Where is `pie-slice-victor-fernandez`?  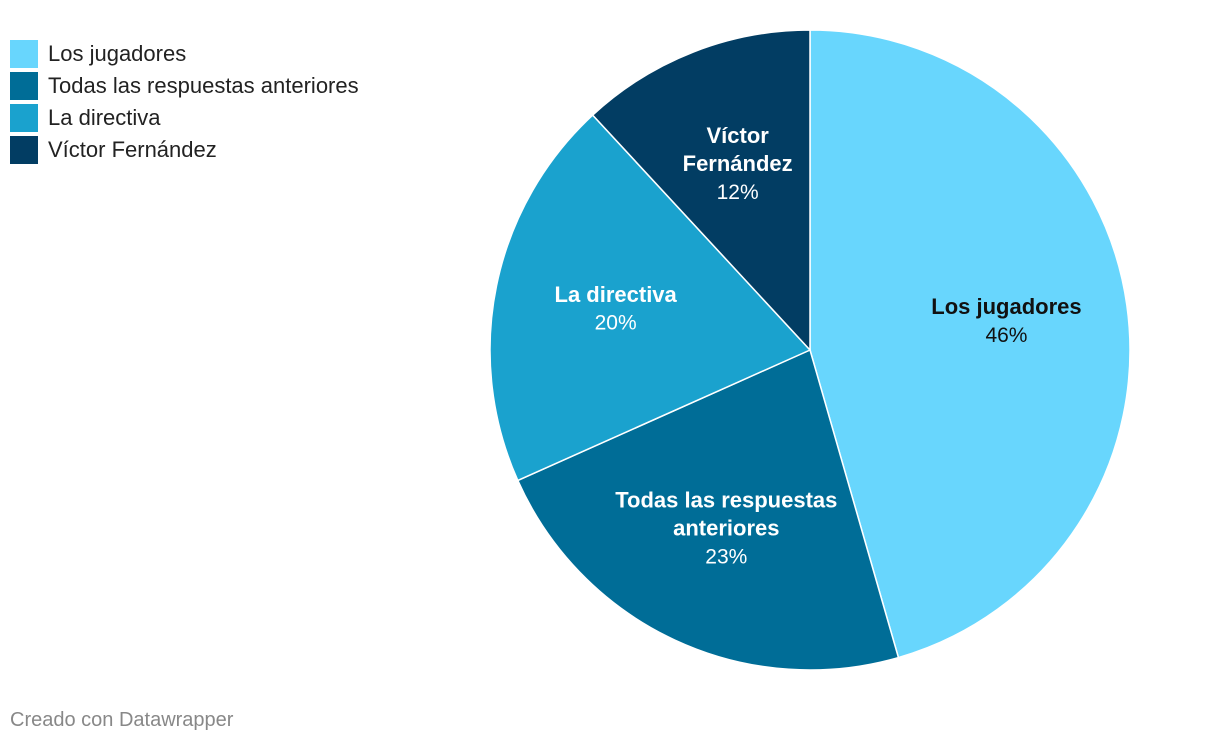 pie-slice-victor-fernandez is located at coordinates (701, 190).